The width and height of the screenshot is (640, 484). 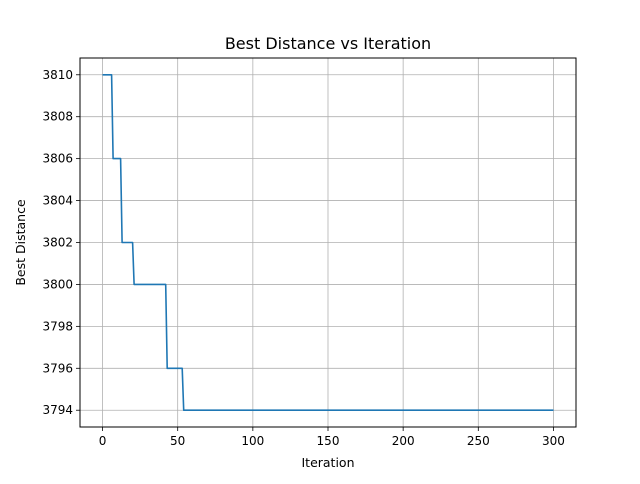 What do you see at coordinates (57, 117) in the screenshot?
I see `y-tick-label: 3808` at bounding box center [57, 117].